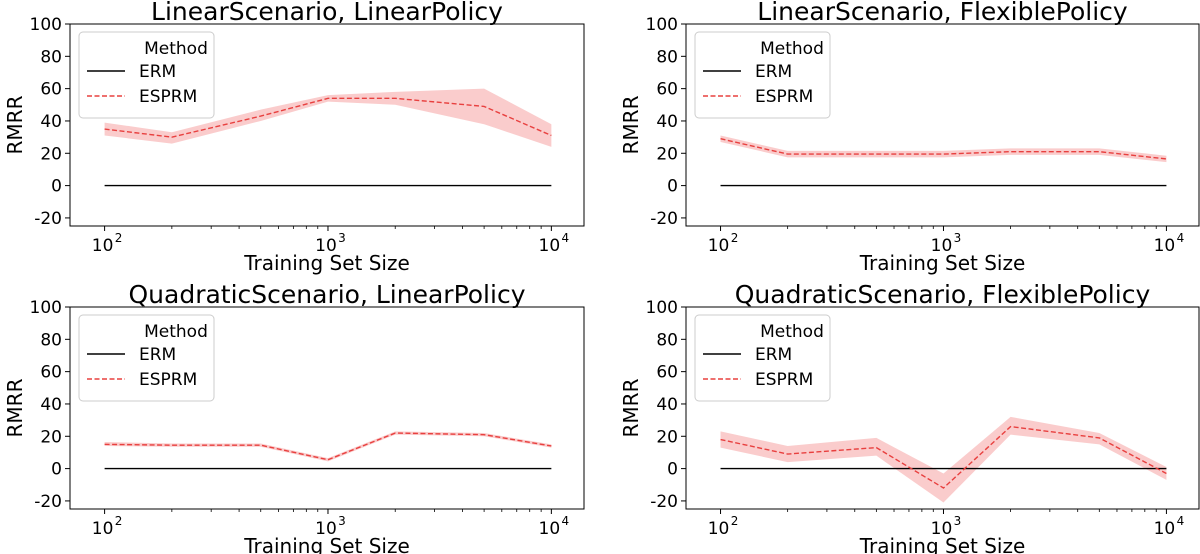 The height and width of the screenshot is (554, 1200). What do you see at coordinates (327, 294) in the screenshot?
I see `chart-title: QuadraticScenario, LinearPolicy` at bounding box center [327, 294].